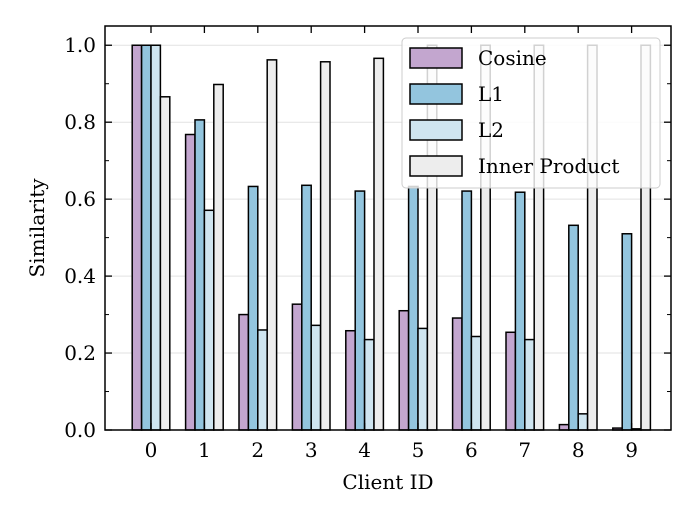  I want to click on y-tick-label: 0.0, so click(80, 430).